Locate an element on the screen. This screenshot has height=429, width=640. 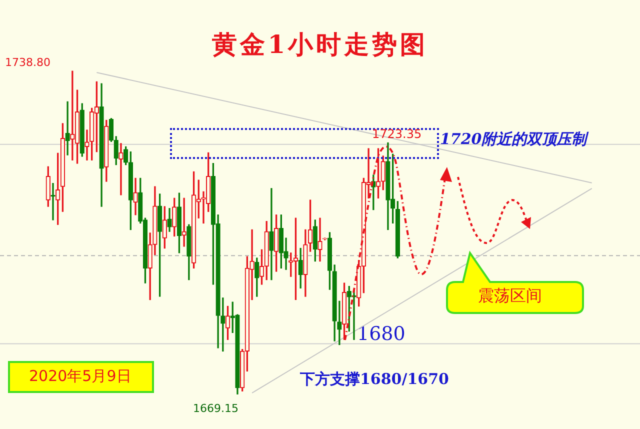
annotation: 震荡区间 is located at coordinates (510, 296).